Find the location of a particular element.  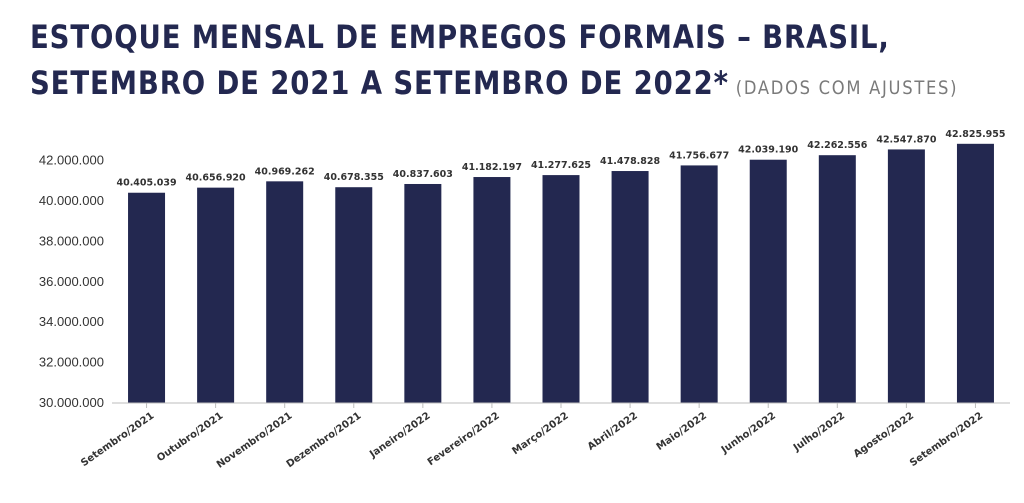

y-tick-label: 34.000.000 is located at coordinates (71, 321).